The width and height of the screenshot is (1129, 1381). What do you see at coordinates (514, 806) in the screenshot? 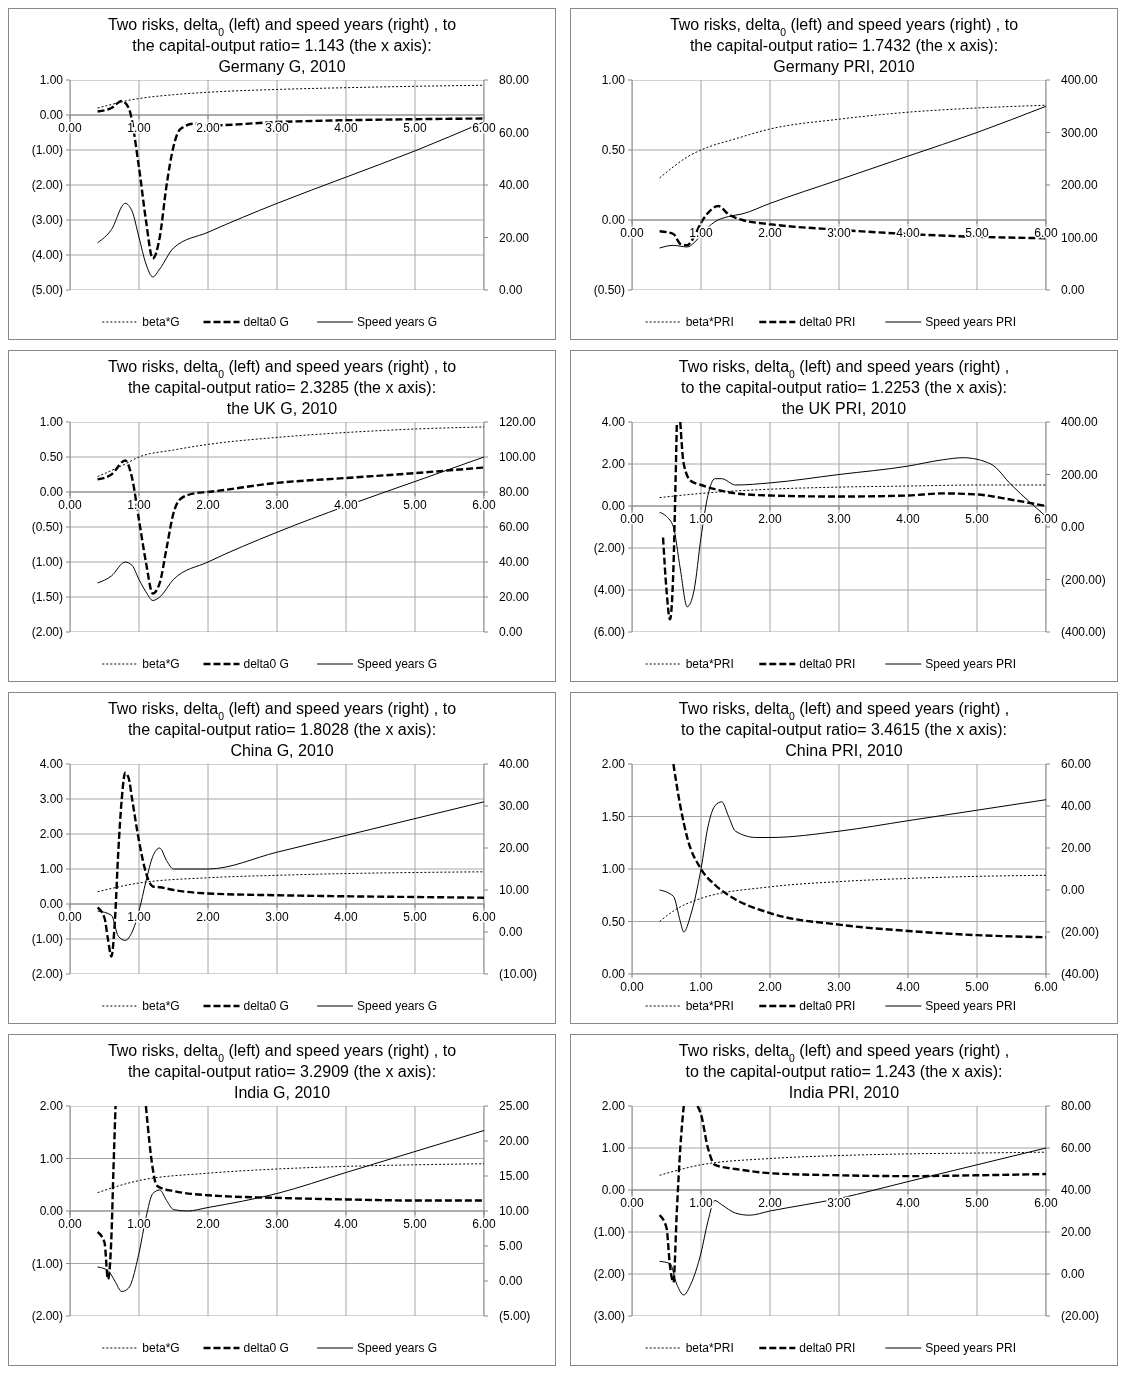
I see `y2-tick-label: 30.00` at bounding box center [514, 806].